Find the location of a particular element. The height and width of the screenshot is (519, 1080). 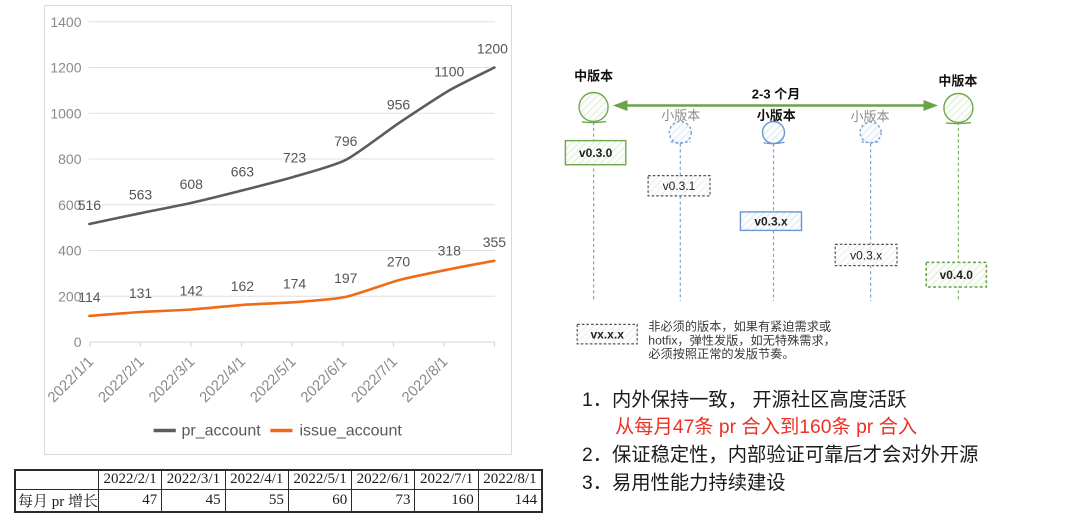

svg-text: 563 is located at coordinates (141, 194).